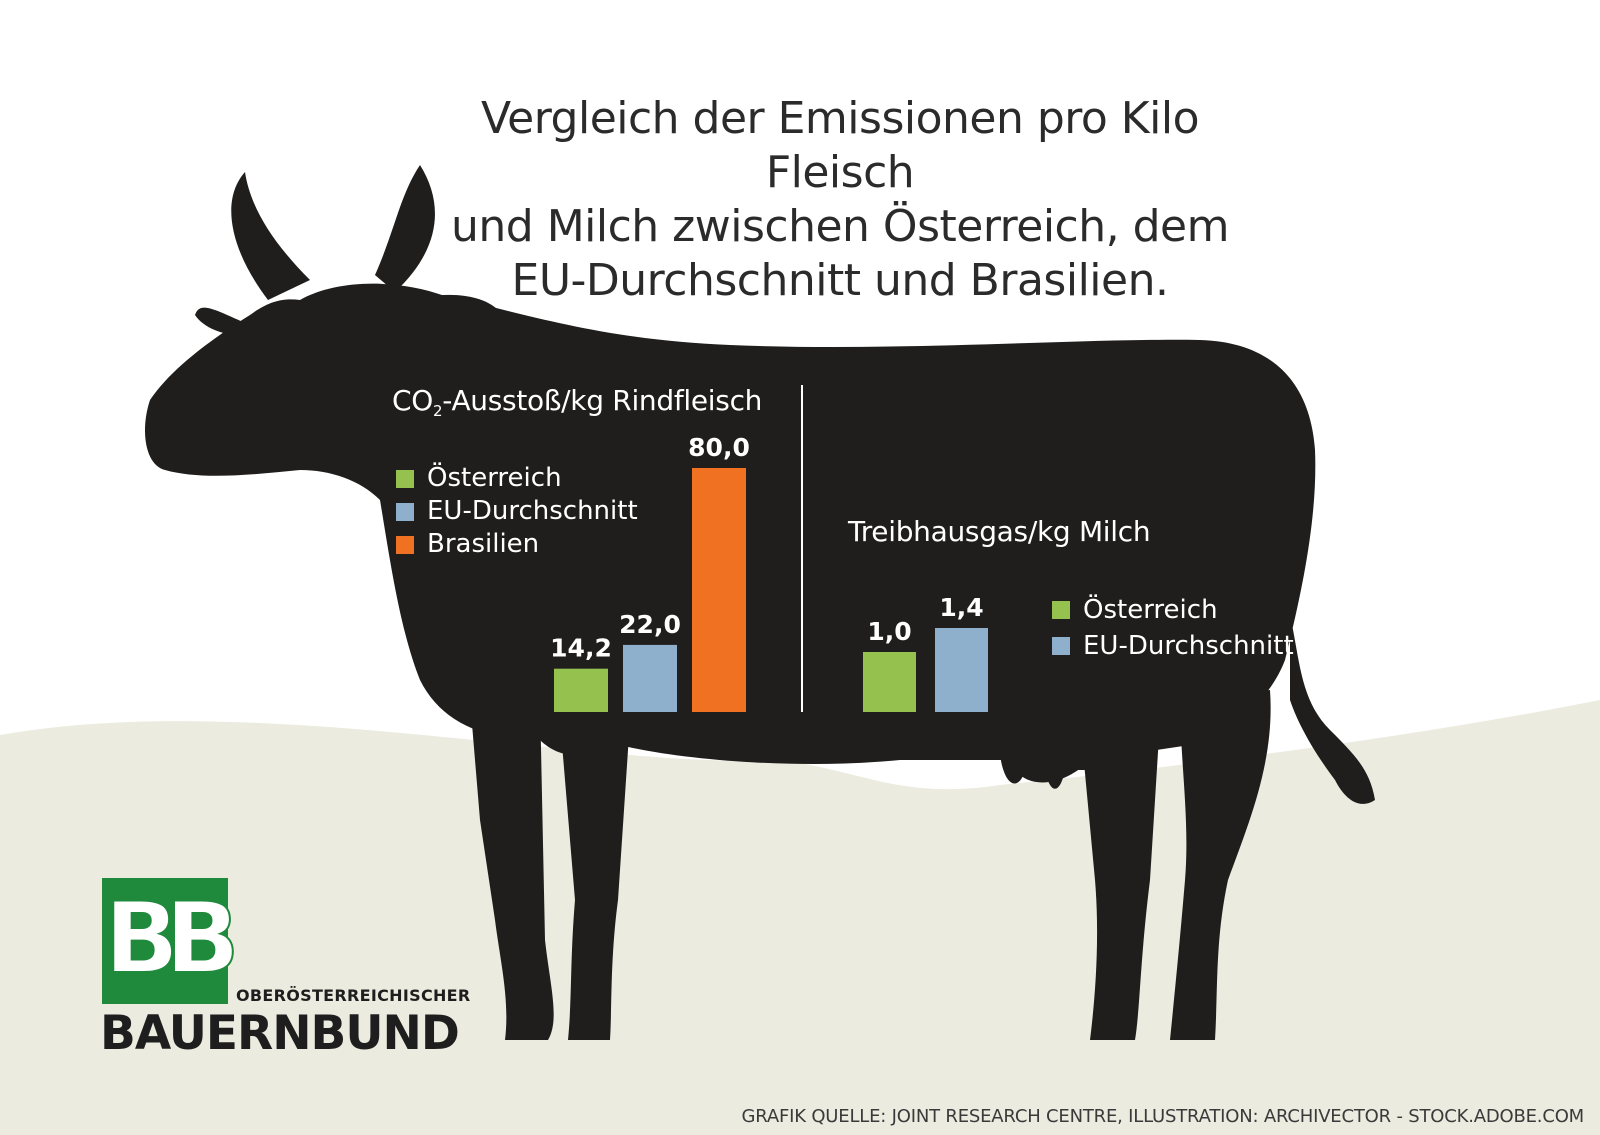 The image size is (1600, 1135). I want to click on milk-value-label-eu: 1,4, so click(961, 607).